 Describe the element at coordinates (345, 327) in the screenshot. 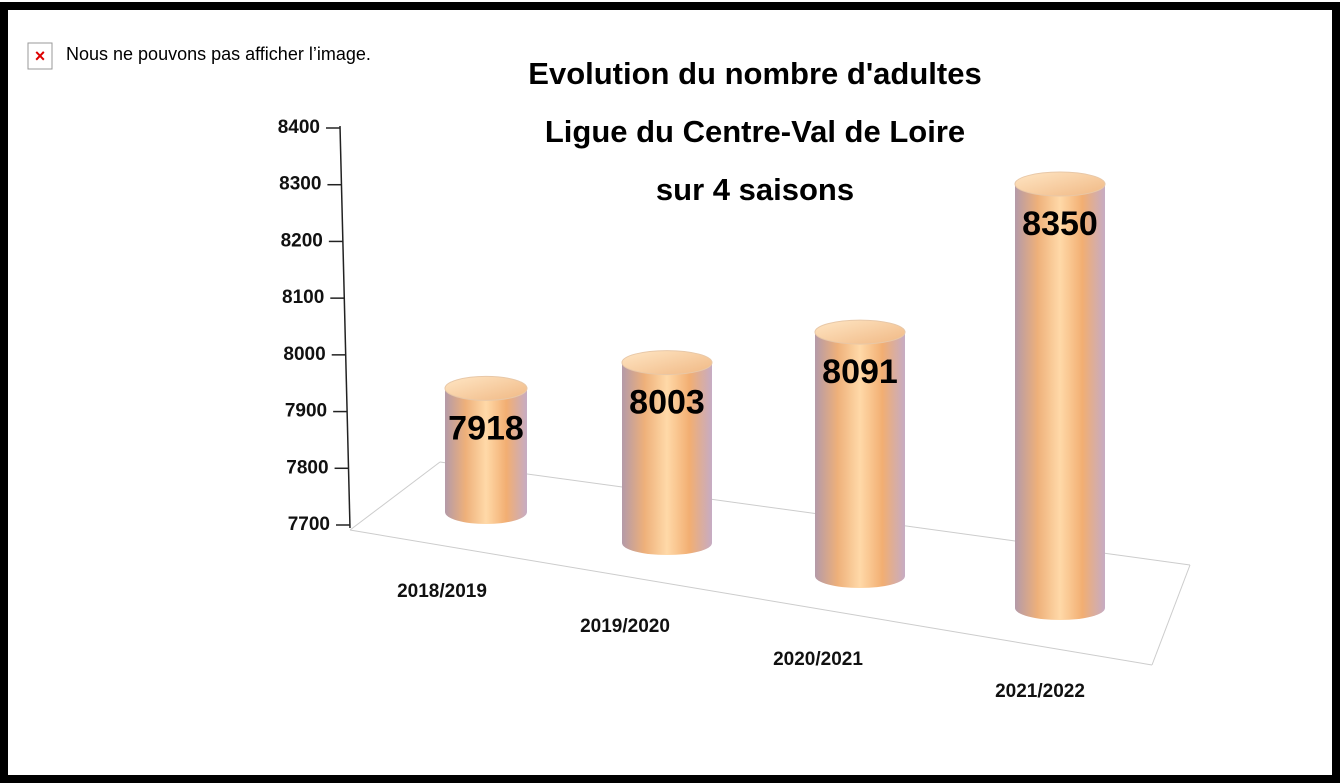

I see `y-axis` at that location.